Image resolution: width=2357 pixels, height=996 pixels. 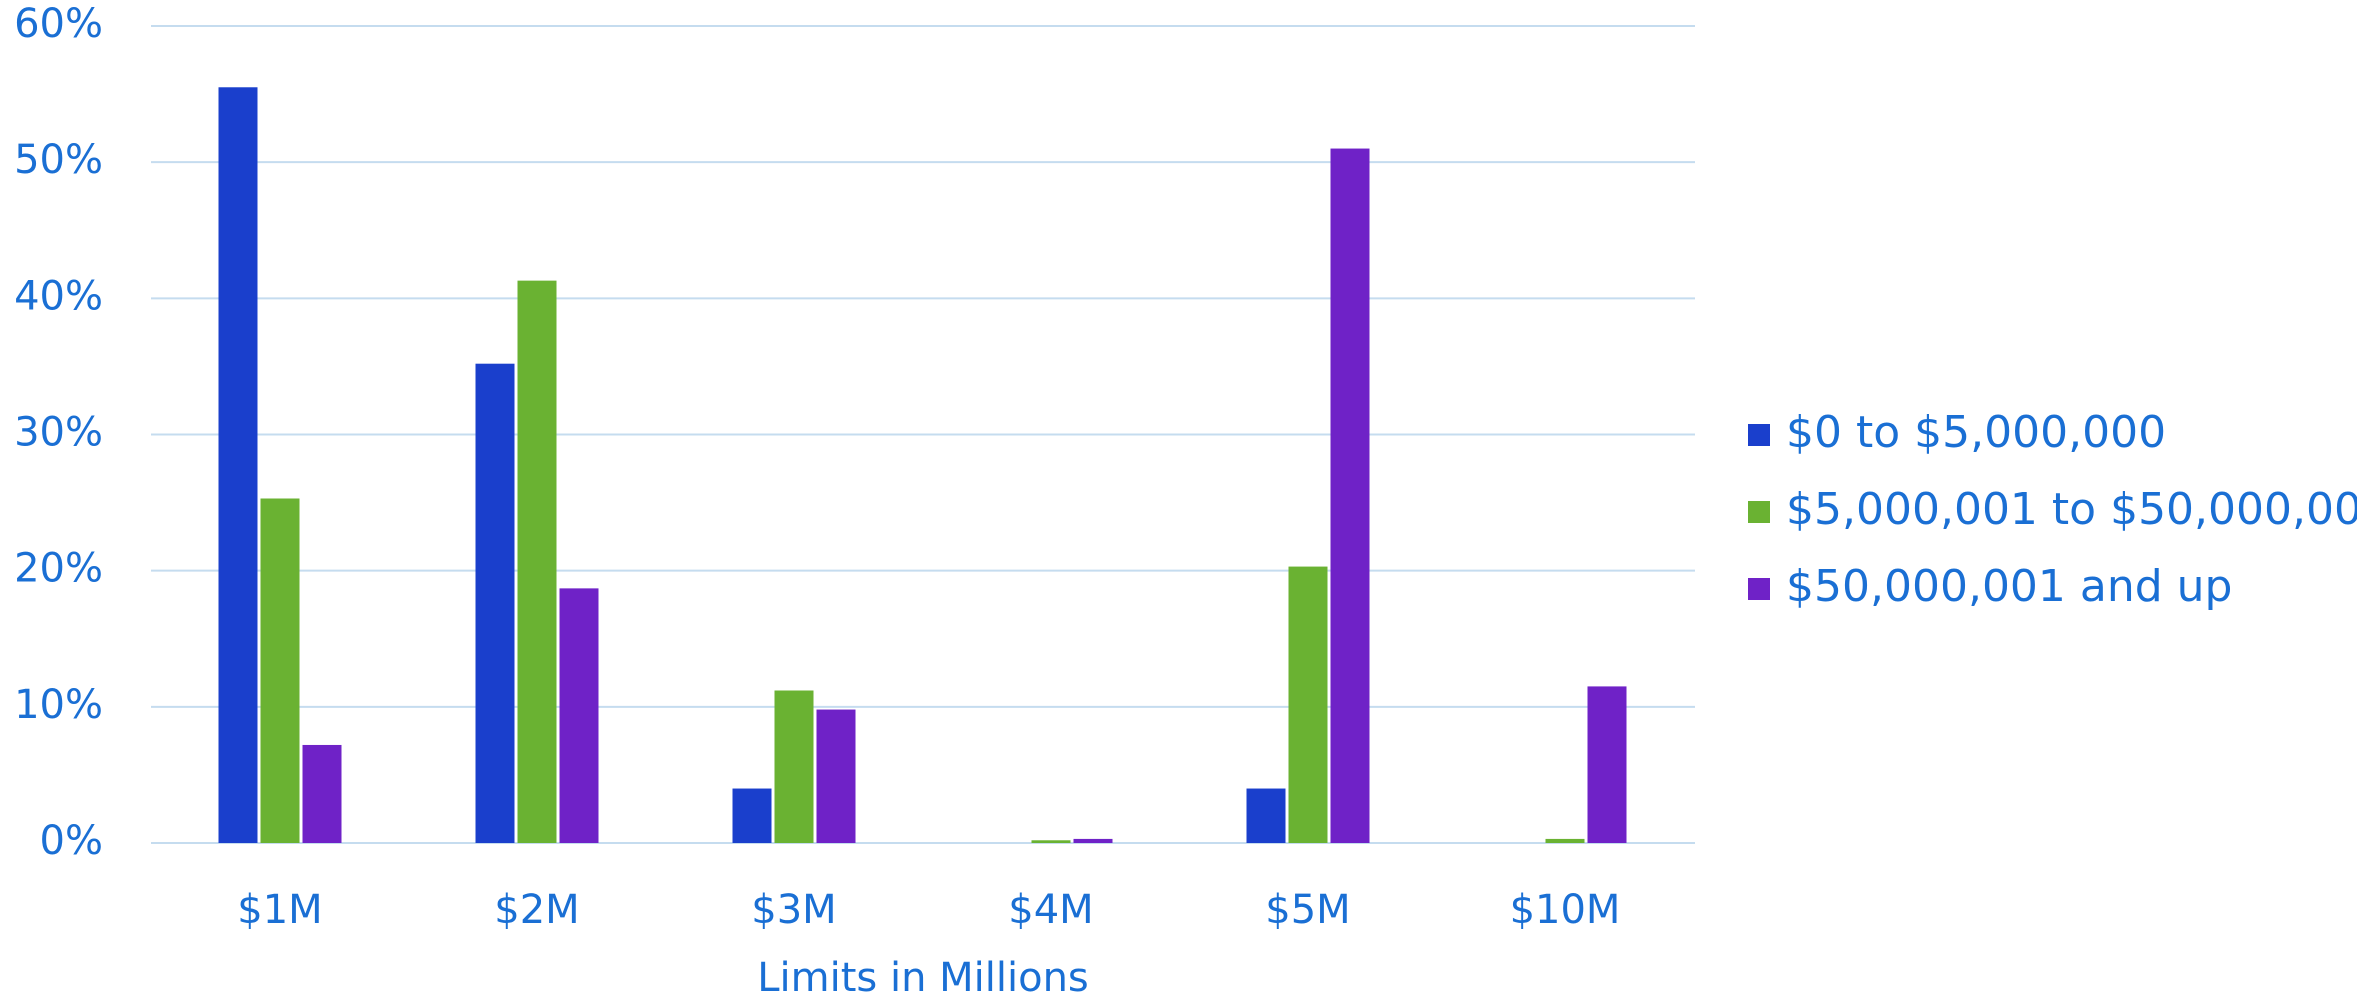 What do you see at coordinates (58, 160) in the screenshot?
I see `y-tick-label: 50%` at bounding box center [58, 160].